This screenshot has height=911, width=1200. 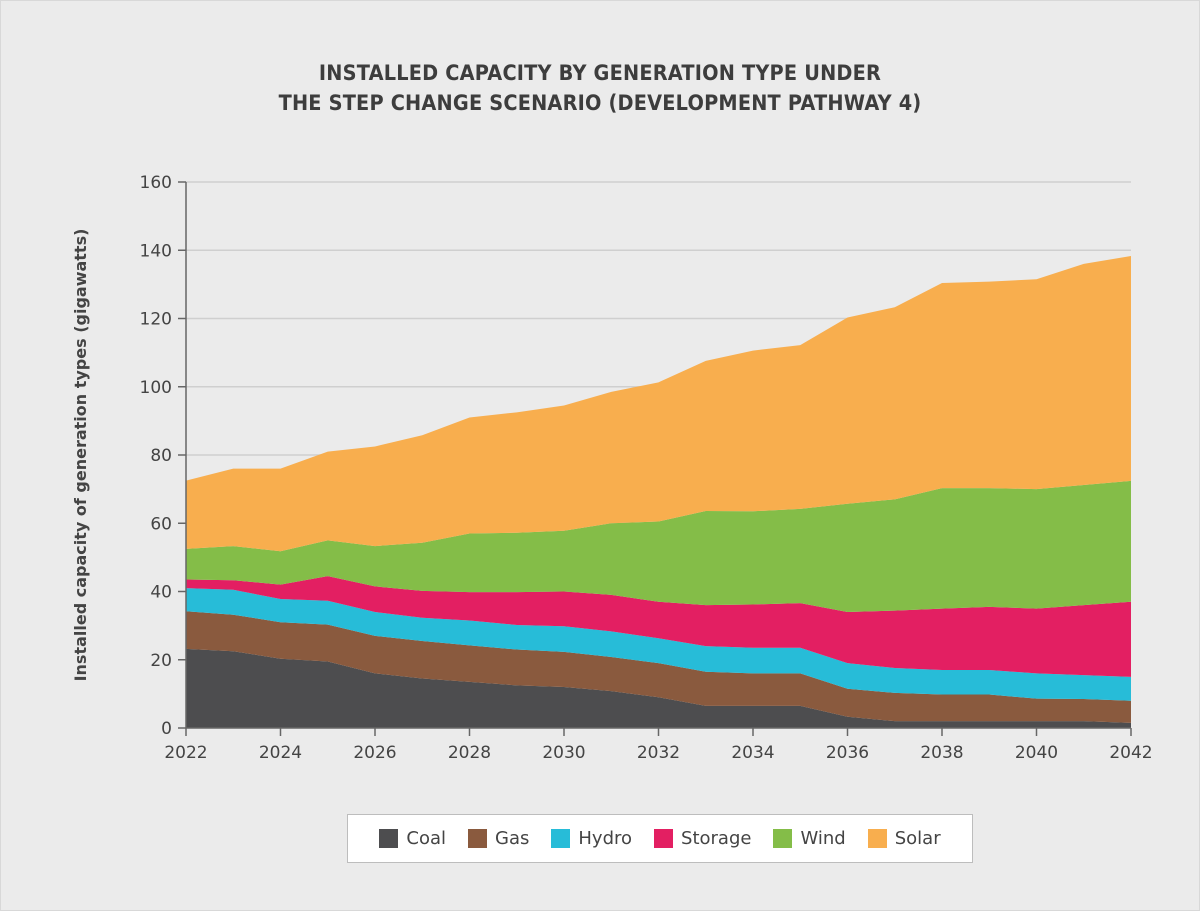 I want to click on x-tick-label: 2034, so click(x=752, y=753).